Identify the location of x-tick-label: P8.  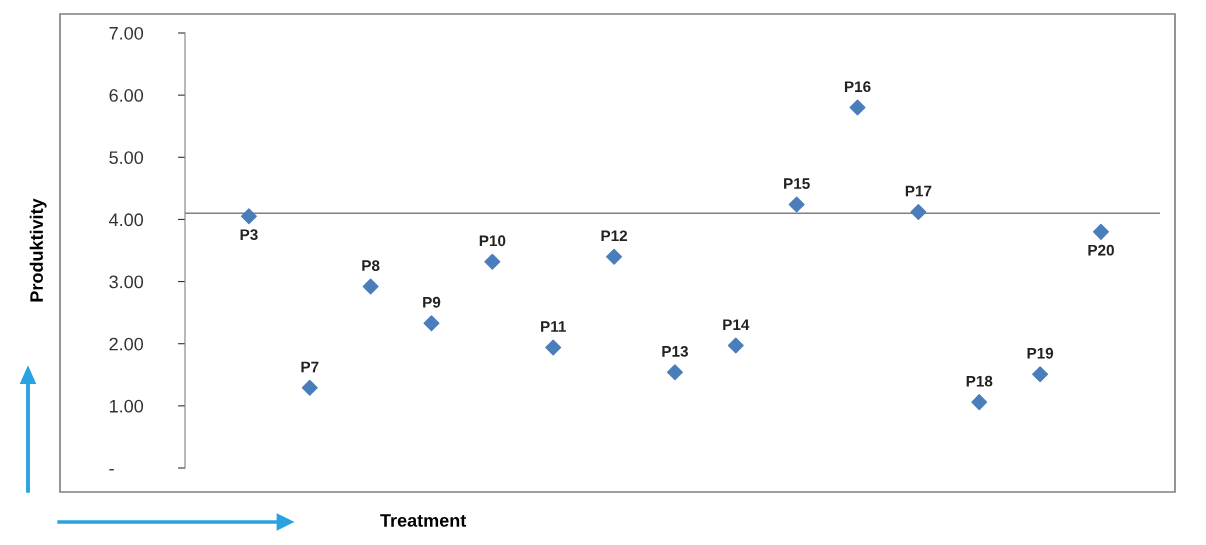
(371, 266).